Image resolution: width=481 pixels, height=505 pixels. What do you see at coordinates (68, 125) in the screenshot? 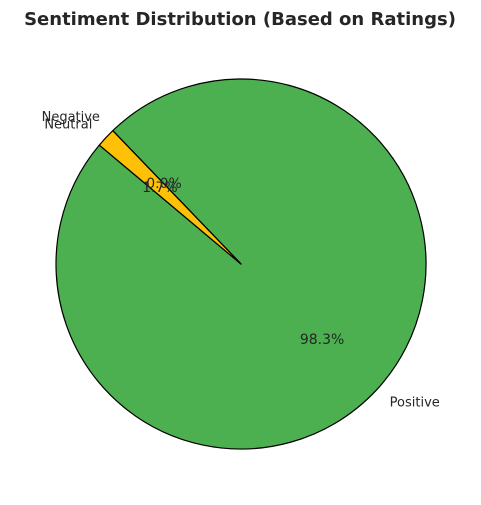
I see `pie-label-neutral: Neutral` at bounding box center [68, 125].